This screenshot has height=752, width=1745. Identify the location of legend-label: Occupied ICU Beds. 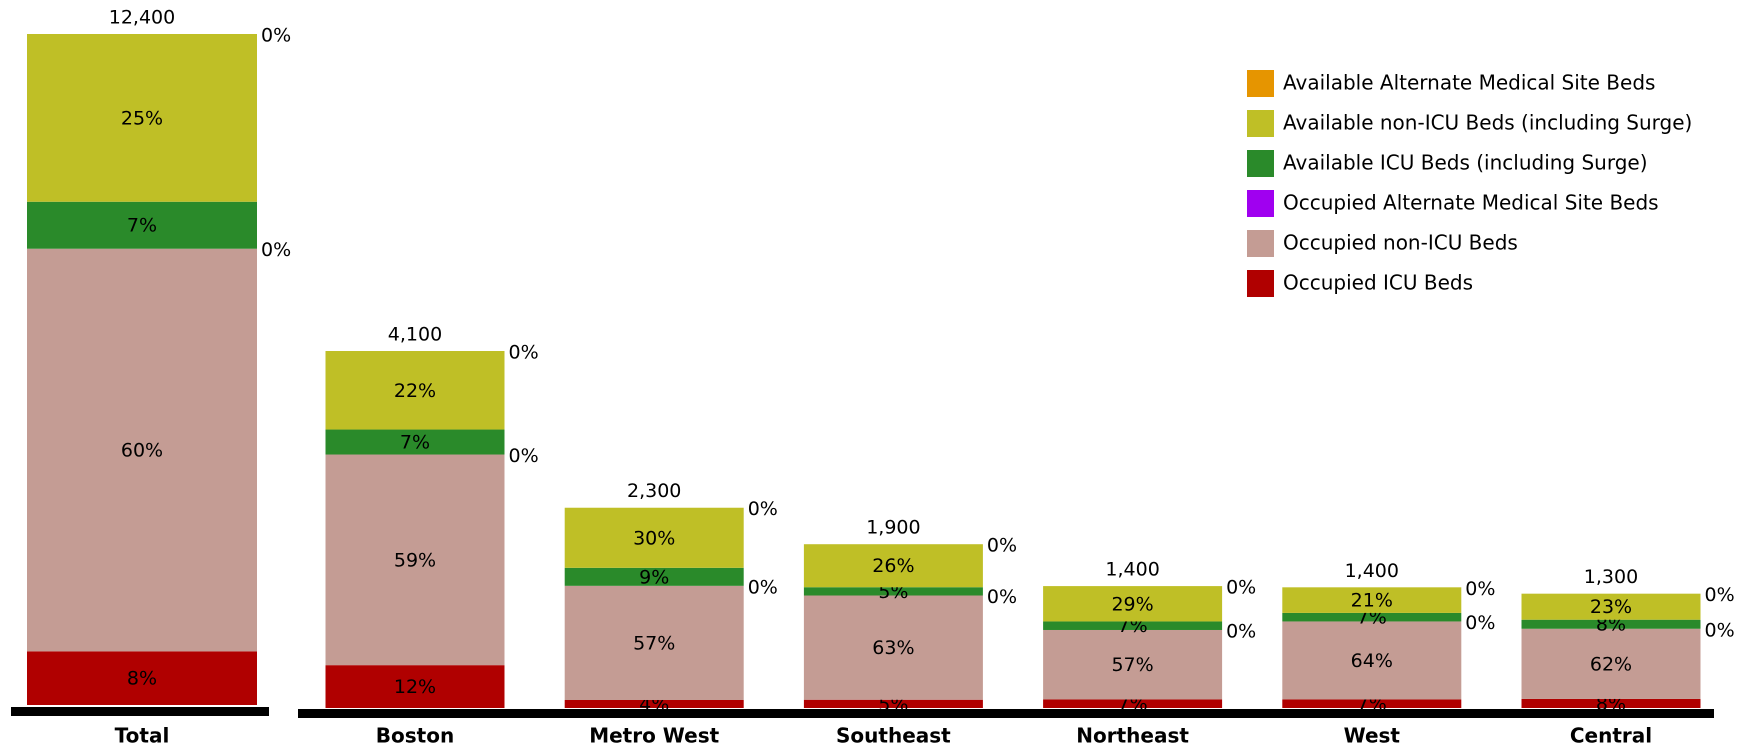
(1378, 283).